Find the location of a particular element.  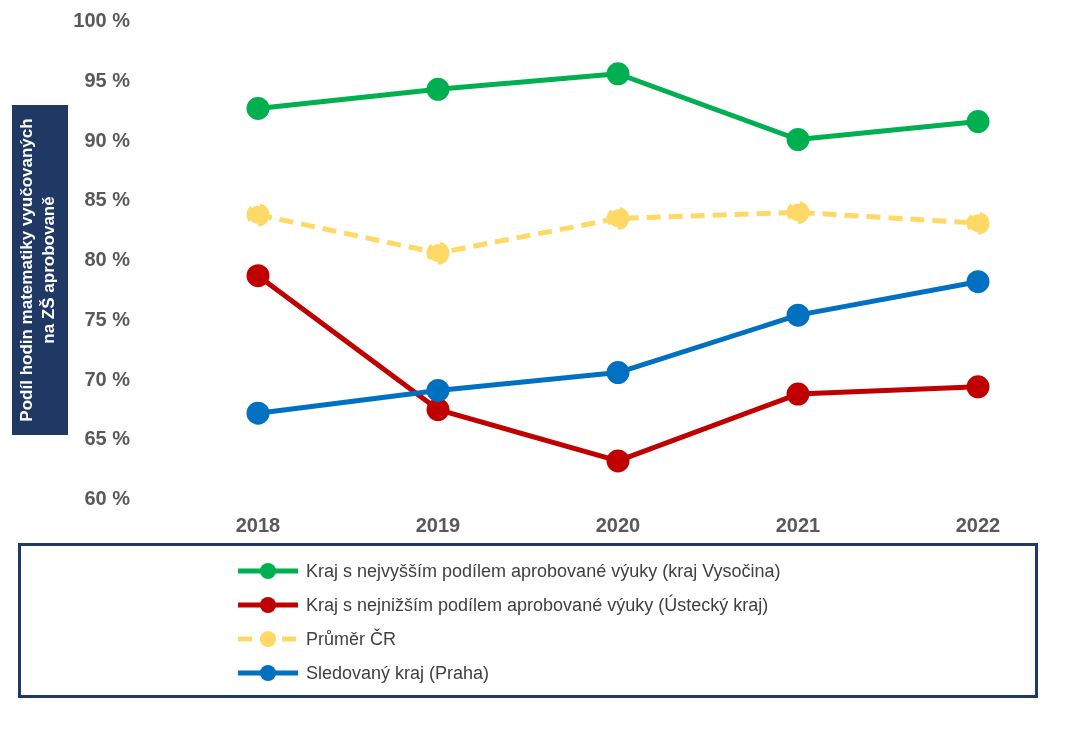

y-tick-label: 60 % is located at coordinates (107, 498).